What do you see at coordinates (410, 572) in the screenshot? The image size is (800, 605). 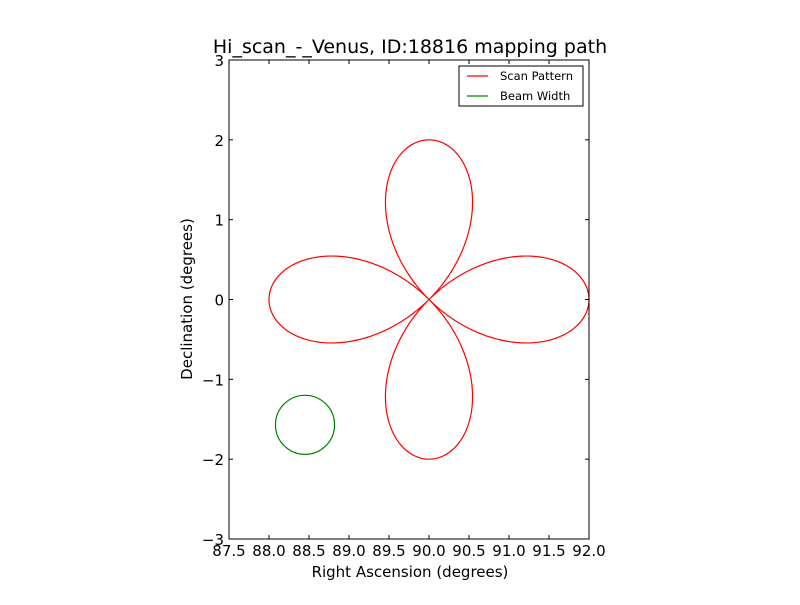 I see `x-axis-label: Right Ascension (degrees)` at bounding box center [410, 572].